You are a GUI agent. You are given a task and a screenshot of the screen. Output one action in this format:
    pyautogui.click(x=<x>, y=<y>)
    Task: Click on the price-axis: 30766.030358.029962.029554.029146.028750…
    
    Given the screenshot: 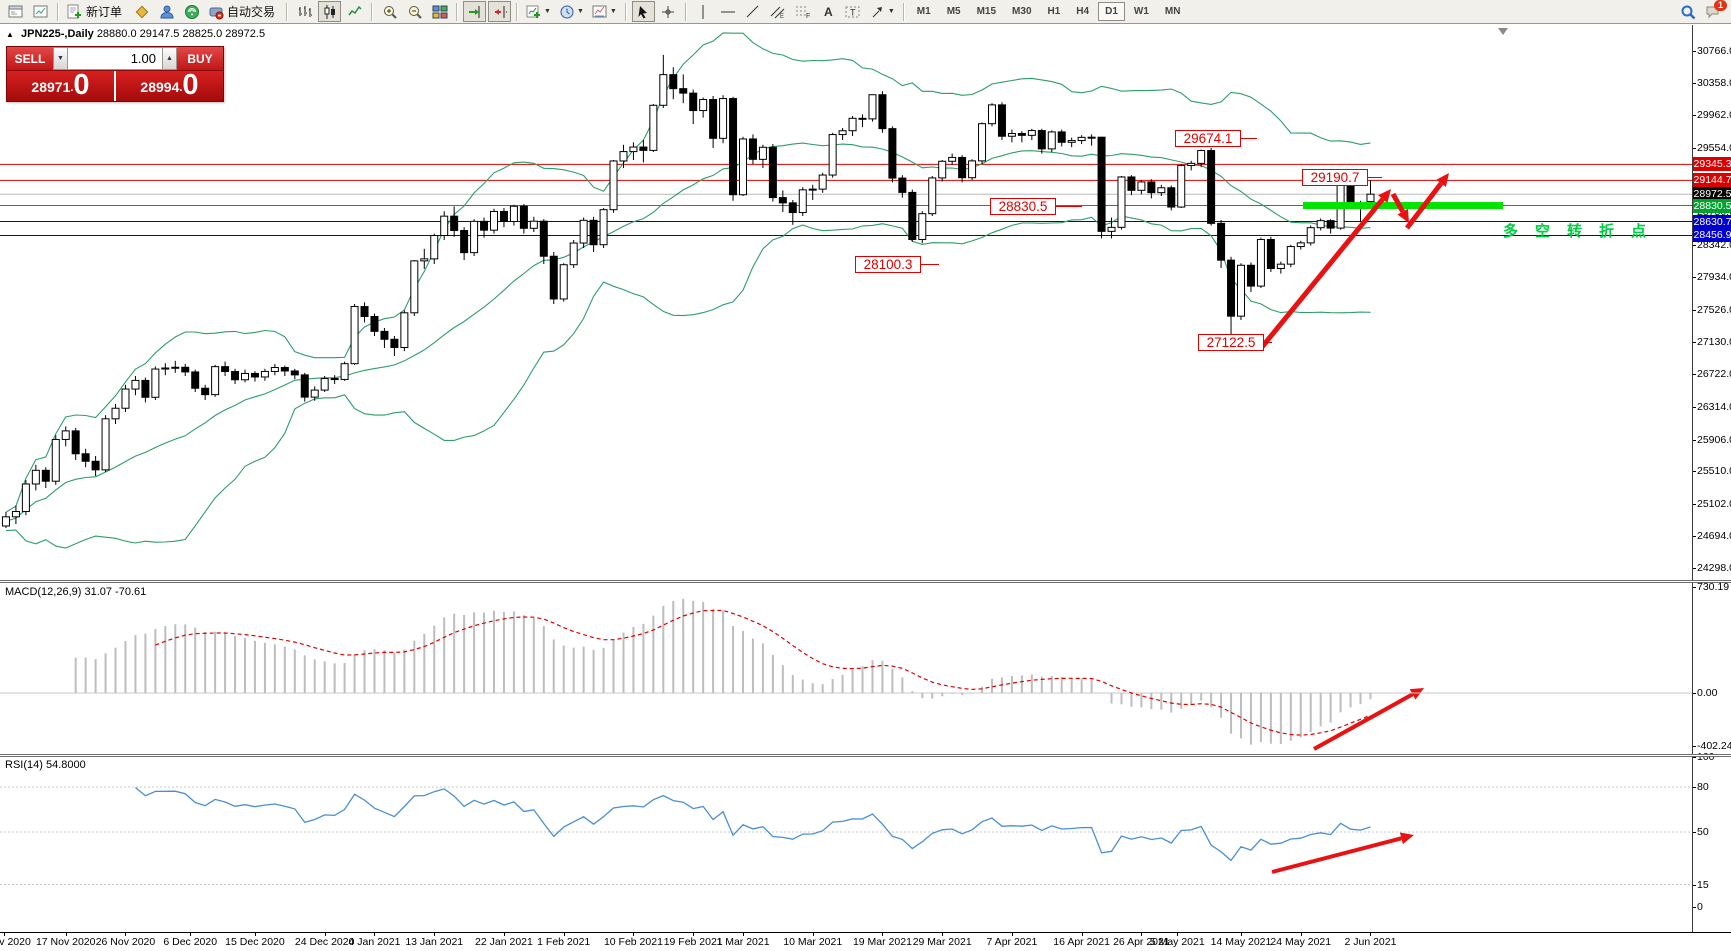 What is the action you would take?
    pyautogui.click(x=1711, y=478)
    